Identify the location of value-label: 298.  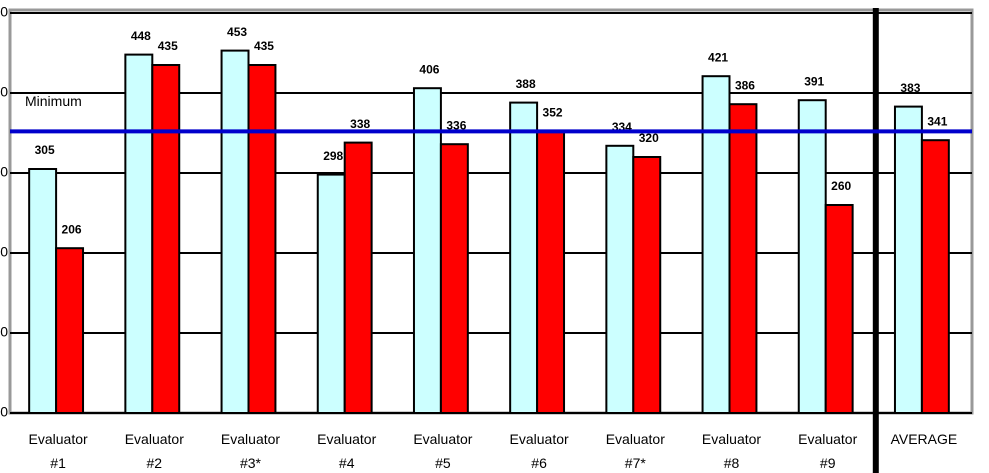
(333, 156).